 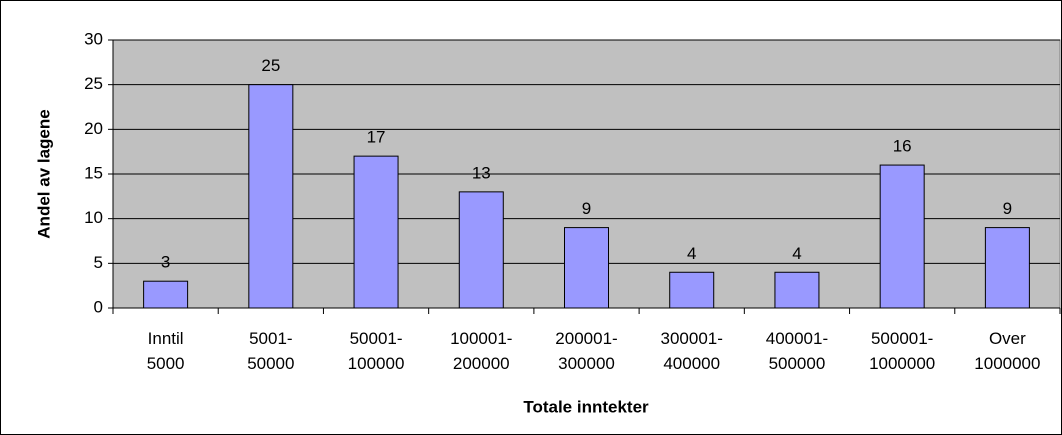 What do you see at coordinates (93, 172) in the screenshot?
I see `y-tick-label: 15` at bounding box center [93, 172].